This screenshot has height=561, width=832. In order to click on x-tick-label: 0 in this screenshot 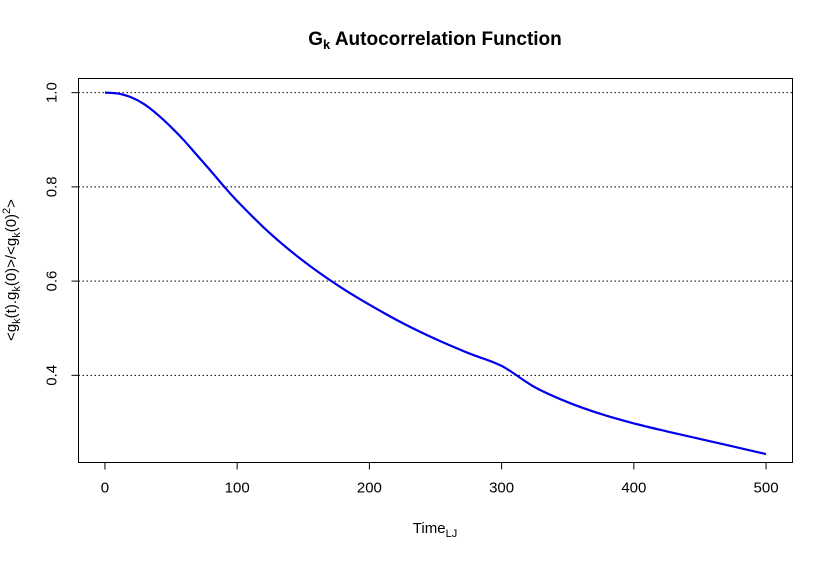, I will do `click(105, 488)`.